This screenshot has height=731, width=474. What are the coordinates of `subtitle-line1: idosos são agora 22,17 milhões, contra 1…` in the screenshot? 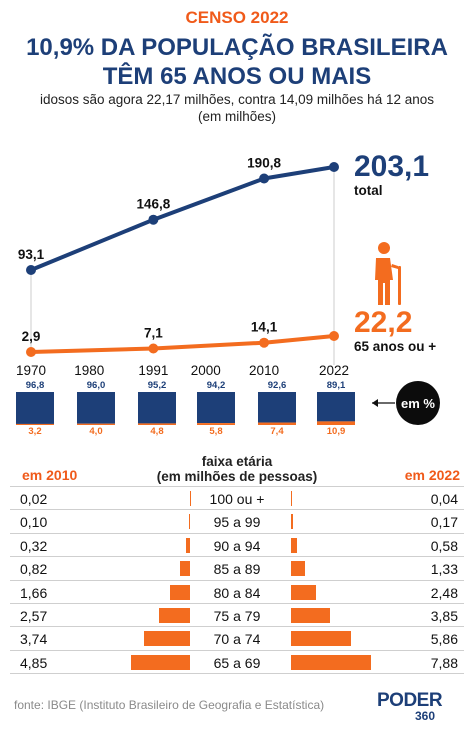 It's located at (236, 99).